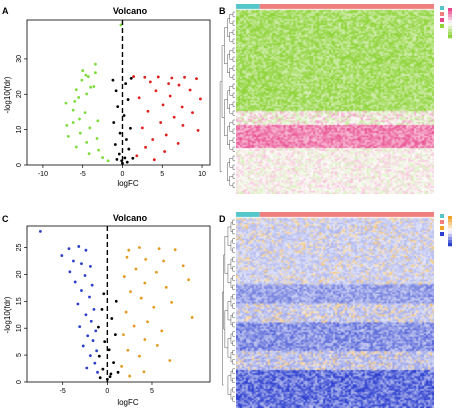 The height and width of the screenshot is (413, 474). Describe the element at coordinates (222, 11) in the screenshot. I see `panel-b-label: B` at that location.